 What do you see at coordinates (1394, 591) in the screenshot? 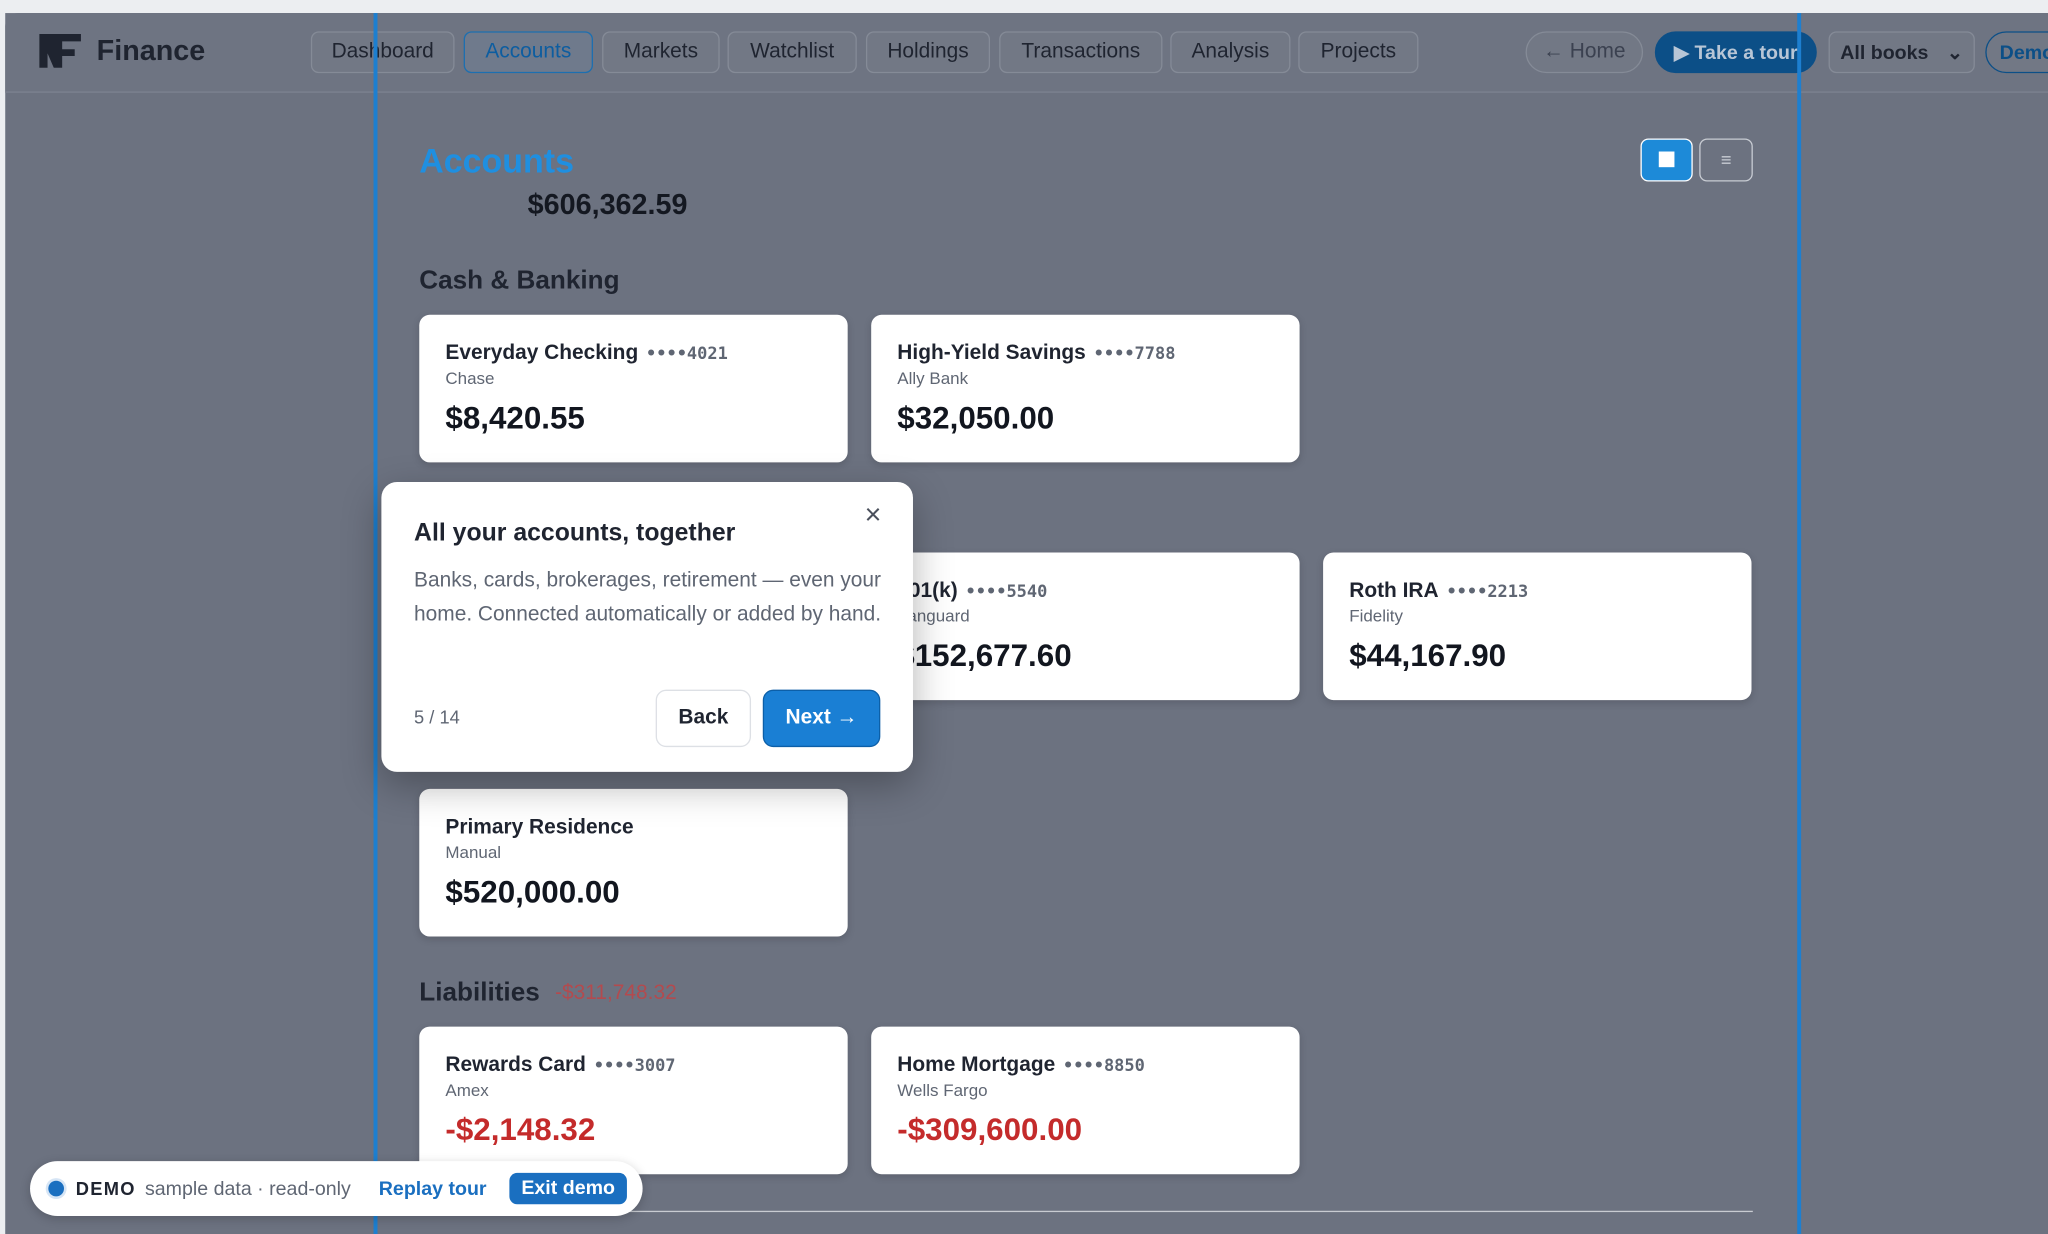
I see `account-name: Roth IRA` at bounding box center [1394, 591].